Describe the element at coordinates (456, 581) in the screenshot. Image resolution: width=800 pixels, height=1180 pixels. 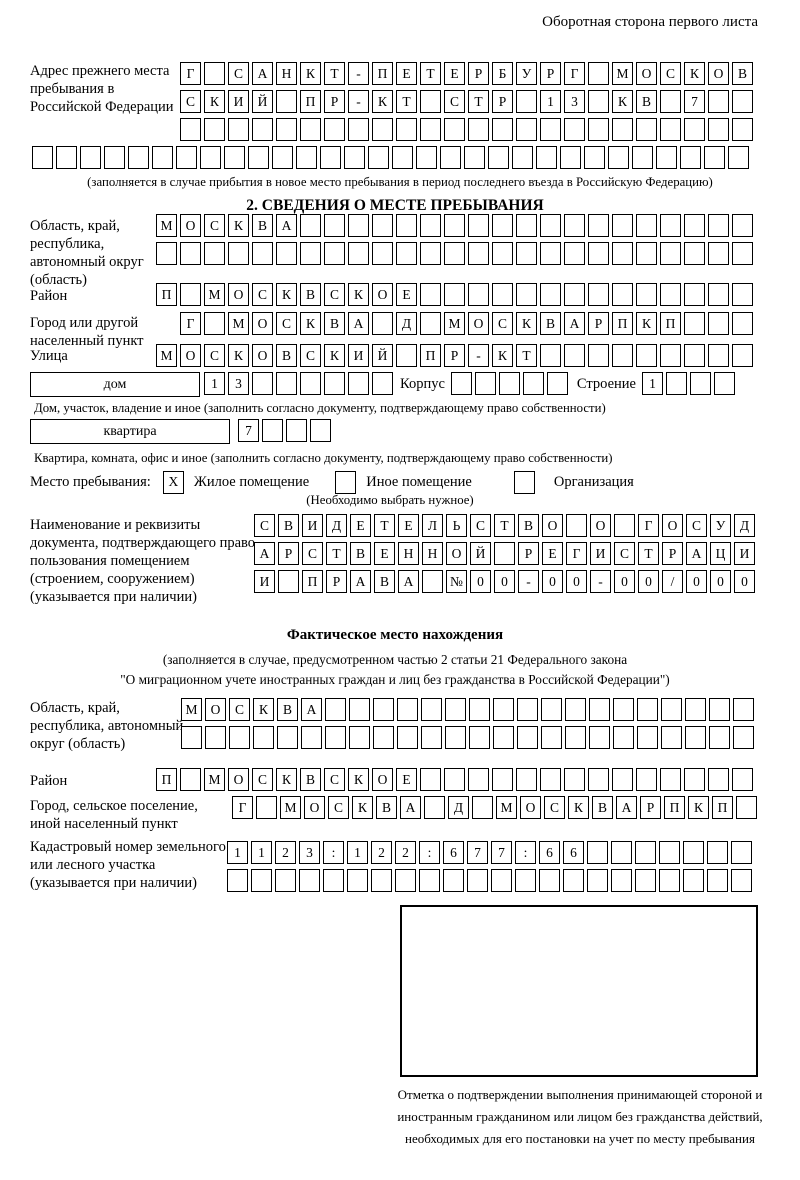
I see `char-cell: №` at that location.